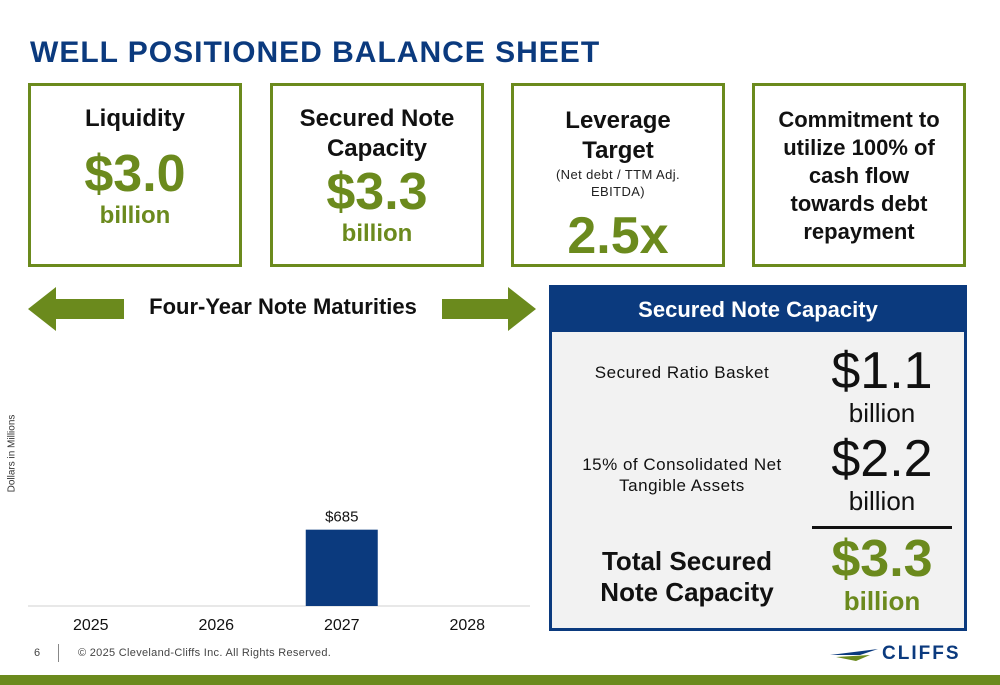  What do you see at coordinates (882, 527) in the screenshot?
I see `total-divider-line` at bounding box center [882, 527].